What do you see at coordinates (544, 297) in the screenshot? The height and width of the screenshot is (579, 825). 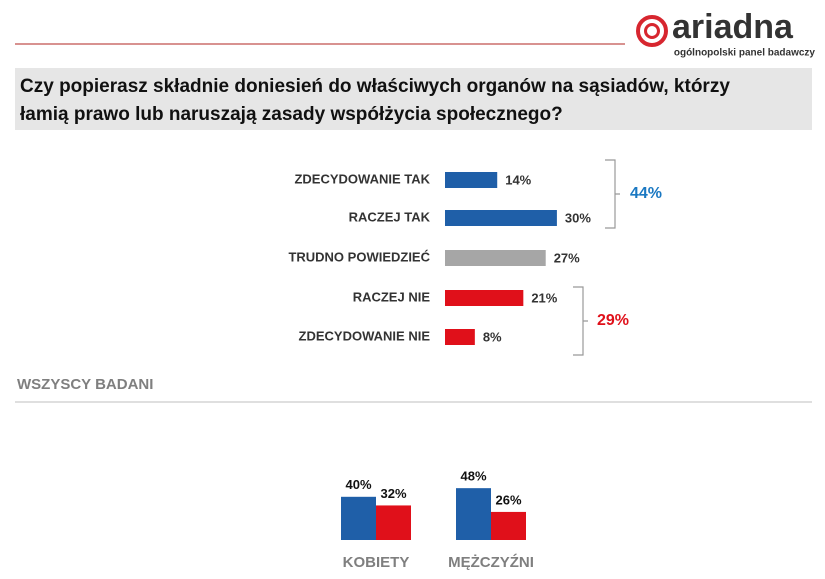 I see `value-label: 21%` at bounding box center [544, 297].